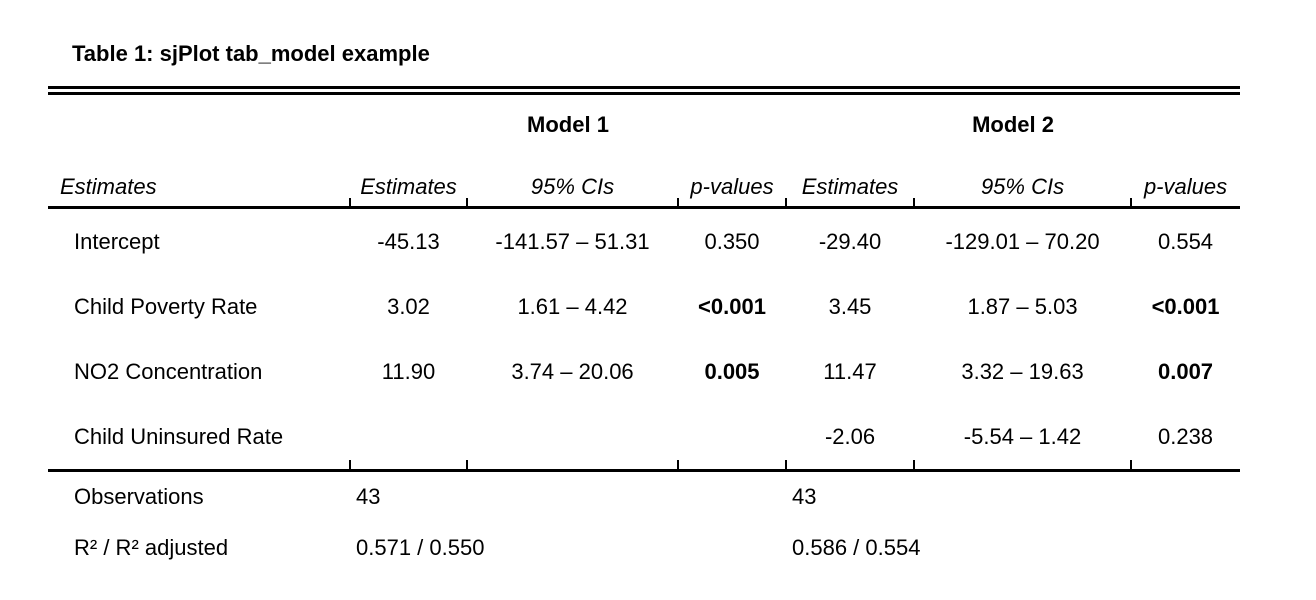 The width and height of the screenshot is (1316, 600). I want to click on m2-observations-value: 43, so click(1013, 495).